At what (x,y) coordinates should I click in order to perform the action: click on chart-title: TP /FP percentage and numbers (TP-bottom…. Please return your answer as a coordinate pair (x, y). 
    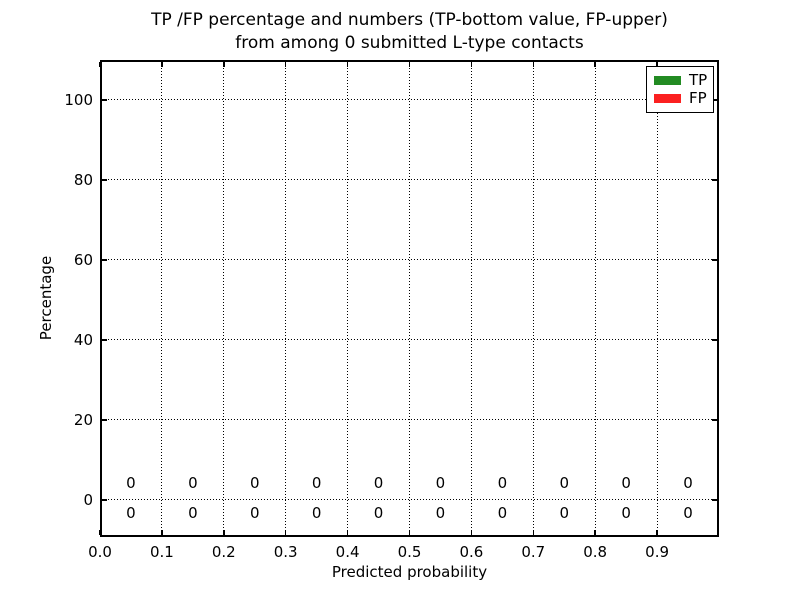
    Looking at the image, I should click on (409, 32).